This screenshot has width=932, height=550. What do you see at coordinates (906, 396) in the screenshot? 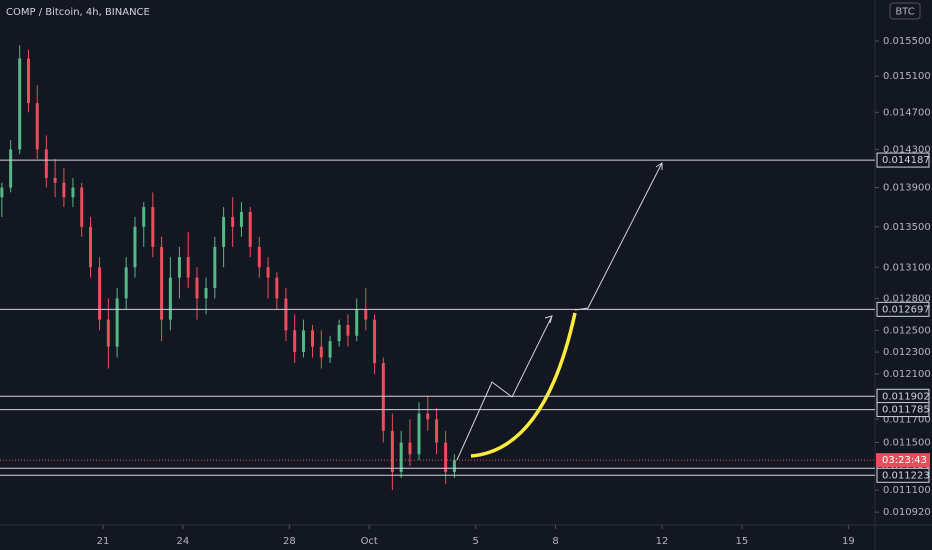
I see `level-label: 0.011902` at bounding box center [906, 396].